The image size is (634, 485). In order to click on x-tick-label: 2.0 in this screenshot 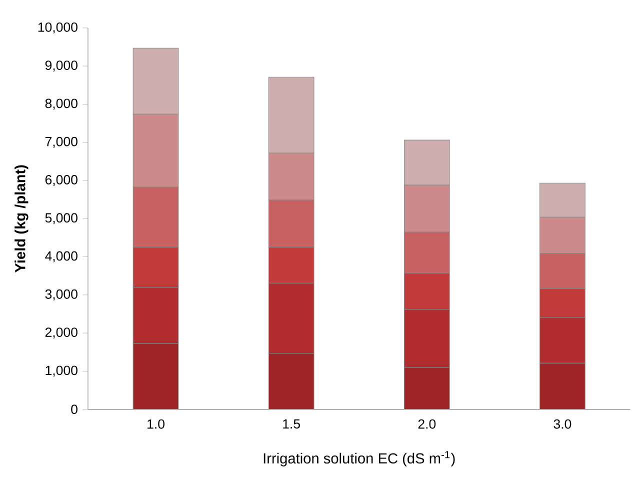, I will do `click(427, 424)`.